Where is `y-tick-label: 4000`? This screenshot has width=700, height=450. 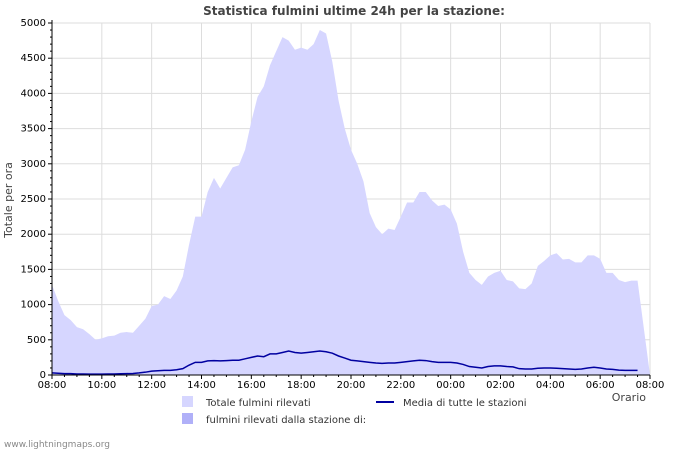
y-tick-label: 4000 is located at coordinates (33, 93).